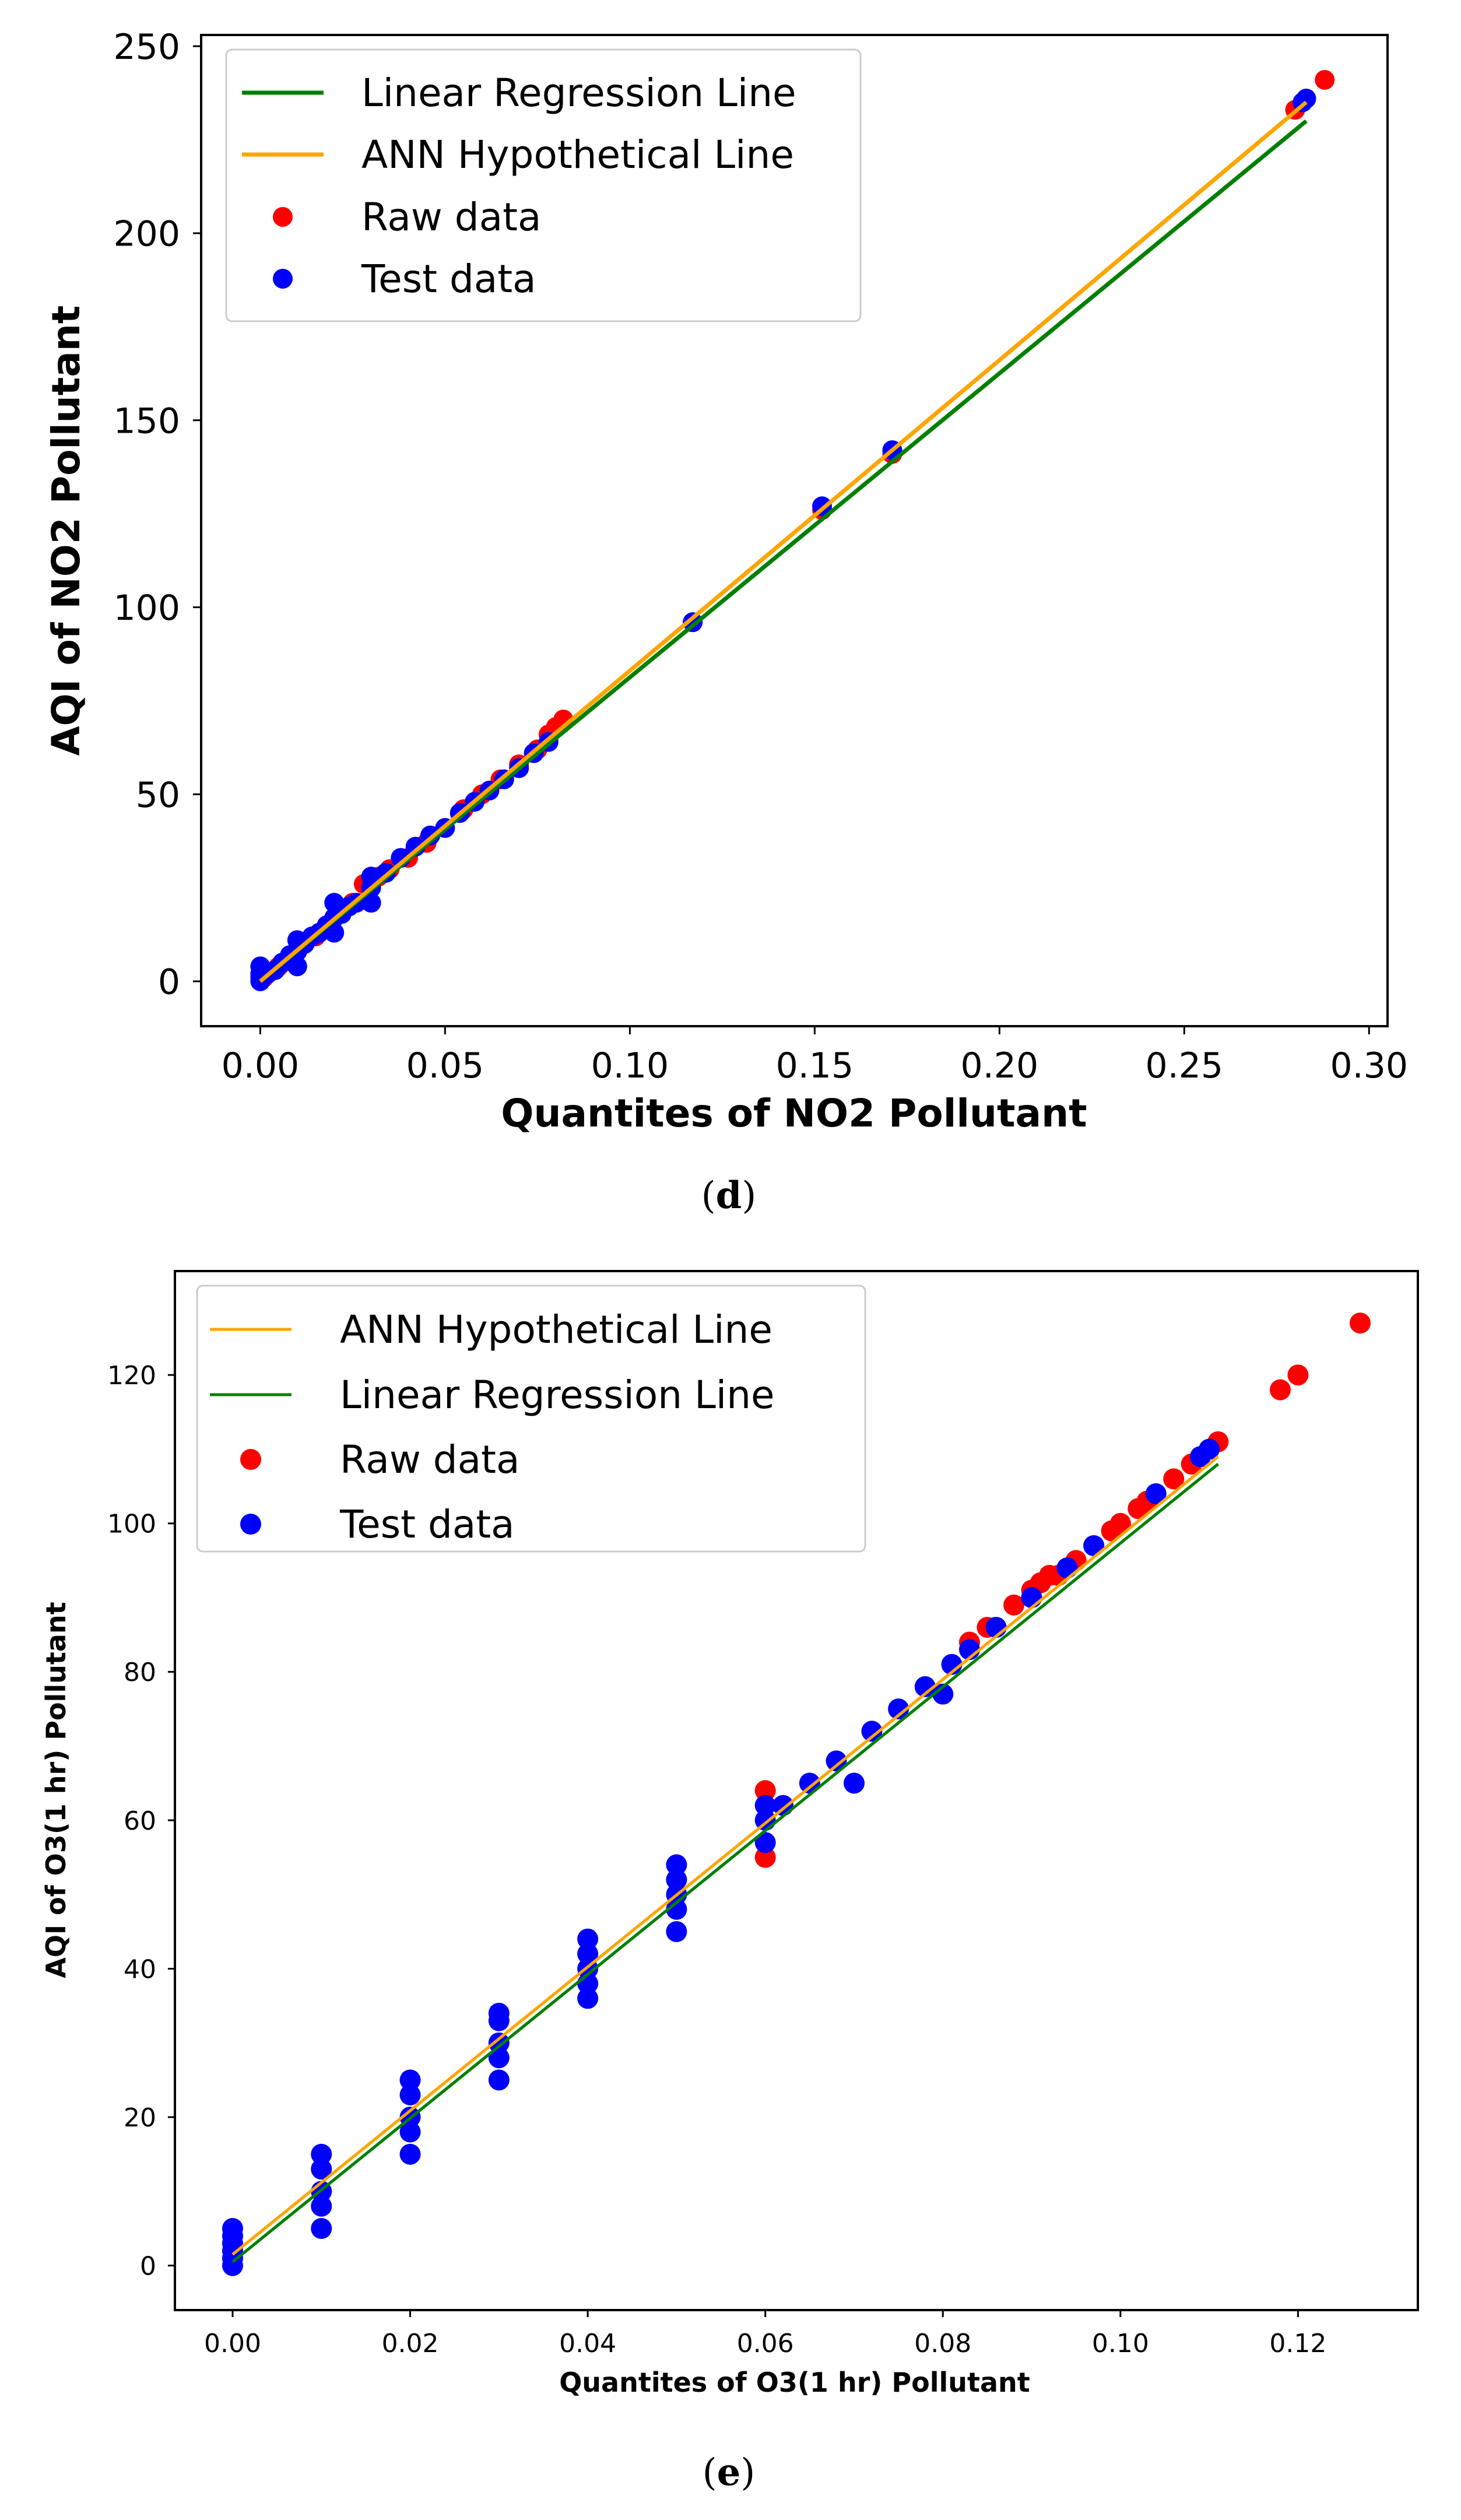  What do you see at coordinates (140, 1969) in the screenshot?
I see `y-tick-label: 40` at bounding box center [140, 1969].